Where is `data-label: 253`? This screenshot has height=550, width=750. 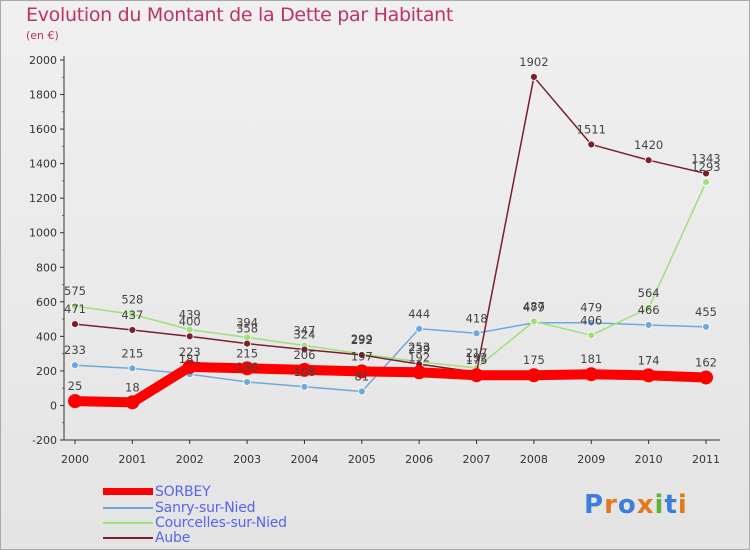 data-label: 253 is located at coordinates (419, 347).